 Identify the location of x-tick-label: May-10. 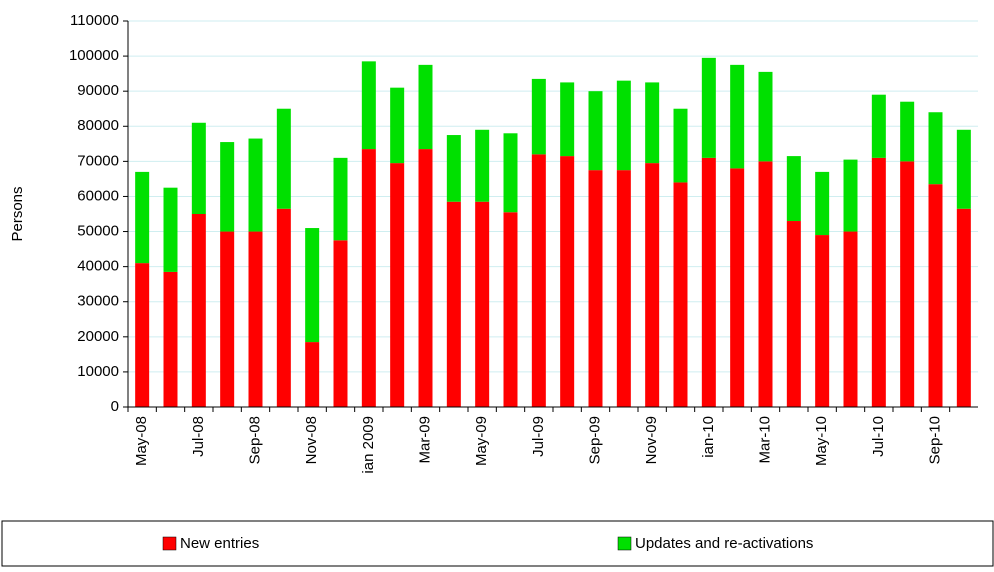
(821, 441).